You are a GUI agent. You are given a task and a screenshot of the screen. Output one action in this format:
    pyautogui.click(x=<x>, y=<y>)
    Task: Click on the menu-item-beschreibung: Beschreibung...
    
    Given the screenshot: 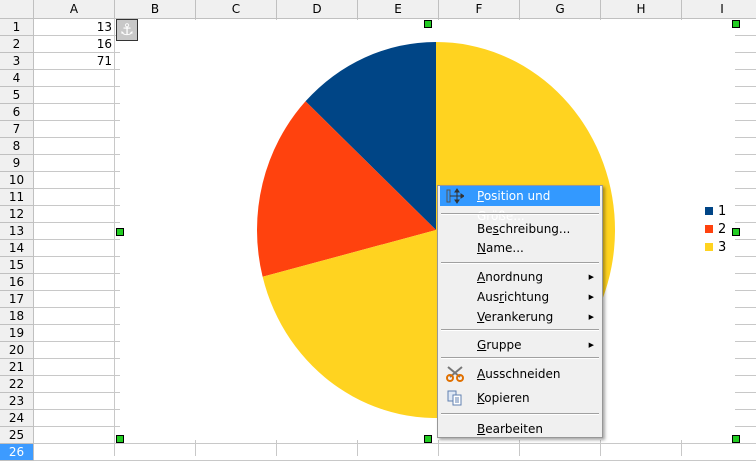 What is the action you would take?
    pyautogui.click(x=520, y=229)
    